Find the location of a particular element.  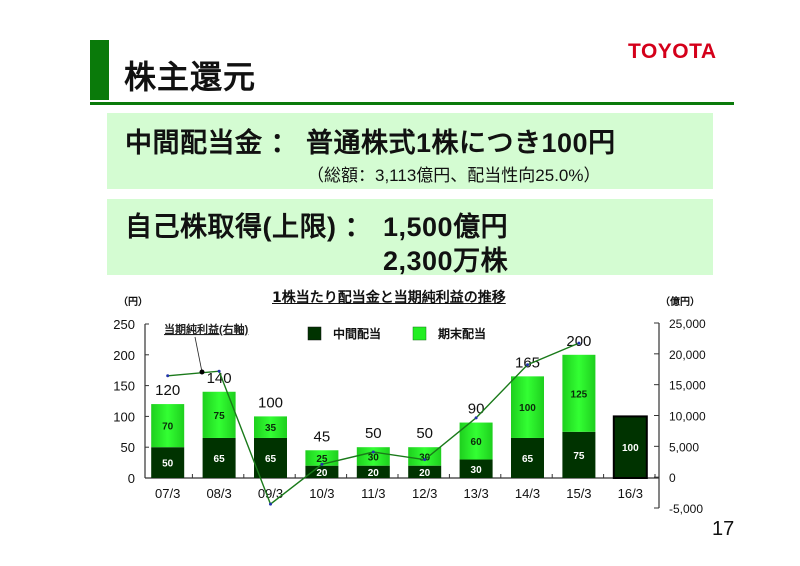

svg-text: 165 is located at coordinates (527, 362).